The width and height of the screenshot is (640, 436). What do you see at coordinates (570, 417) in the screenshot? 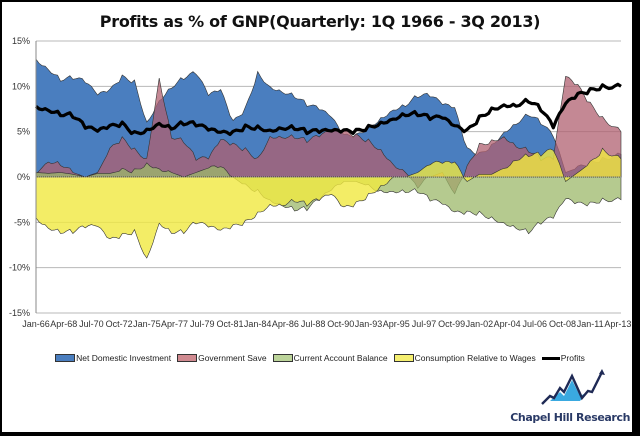
I see `brand-name: Chapel Hill Research` at bounding box center [570, 417].